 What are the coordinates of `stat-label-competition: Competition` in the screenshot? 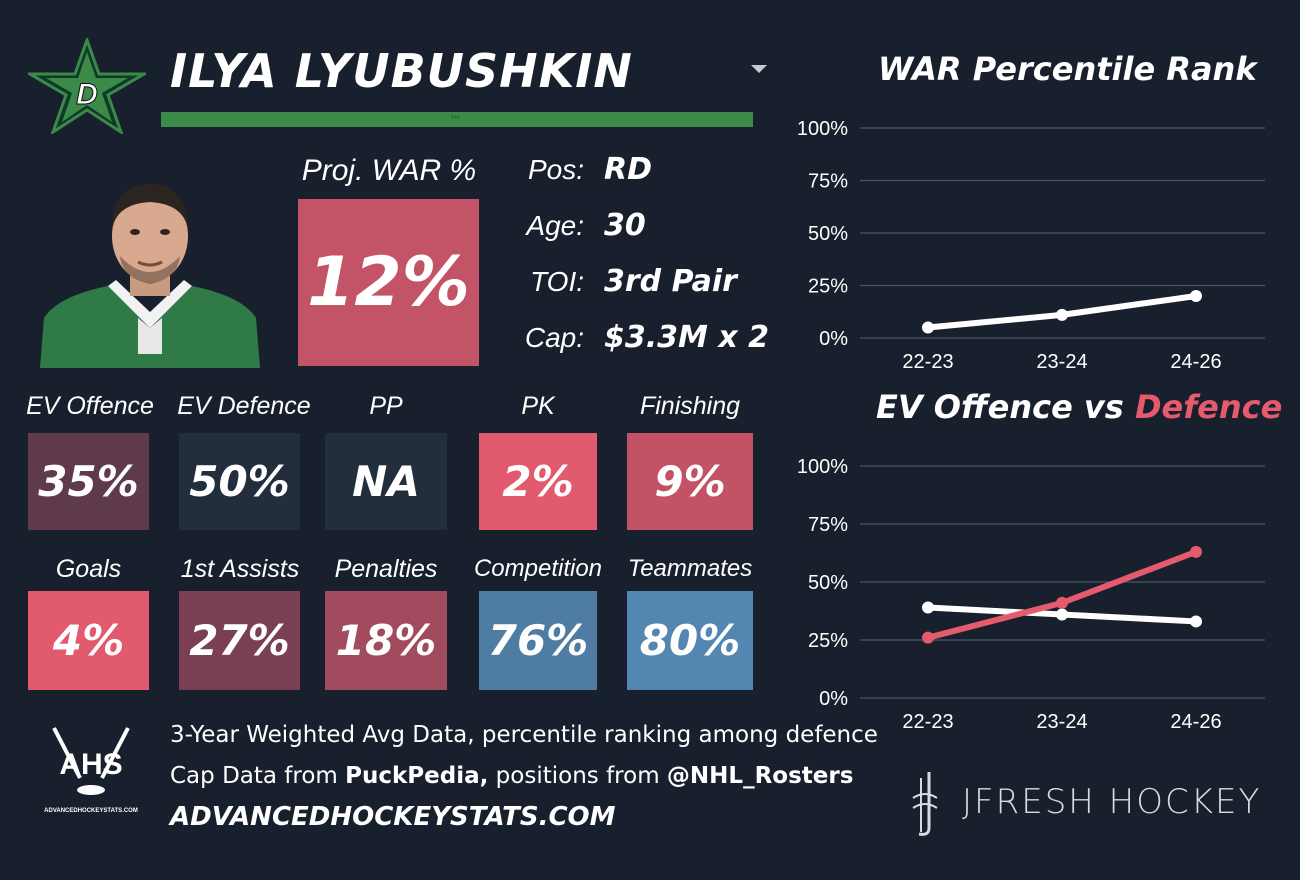 It's located at (538, 568).